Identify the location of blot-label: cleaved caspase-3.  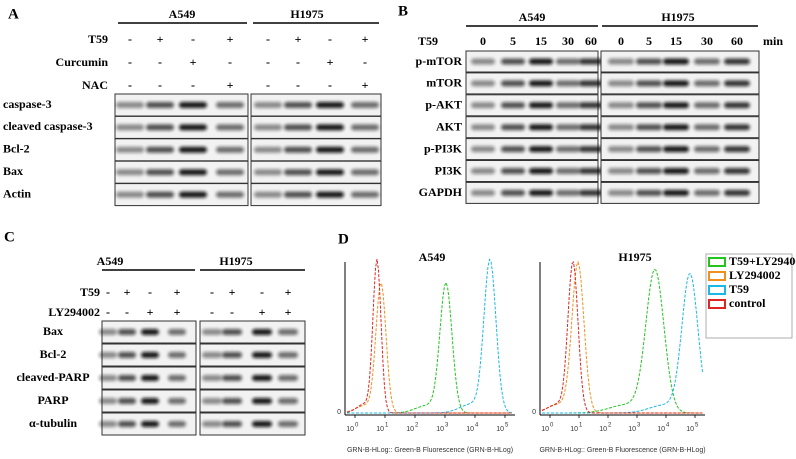
(48, 126).